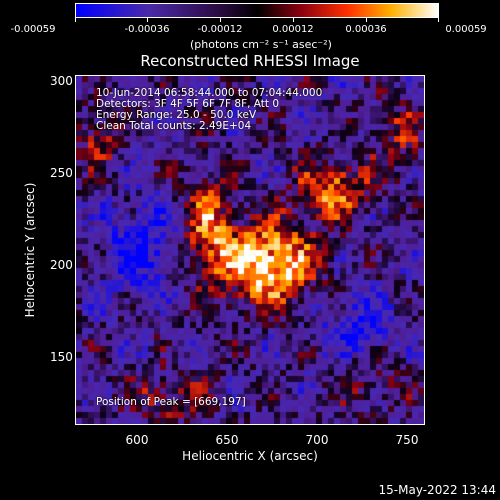 The image size is (500, 500). I want to click on x-tick-label: 750, so click(407, 440).